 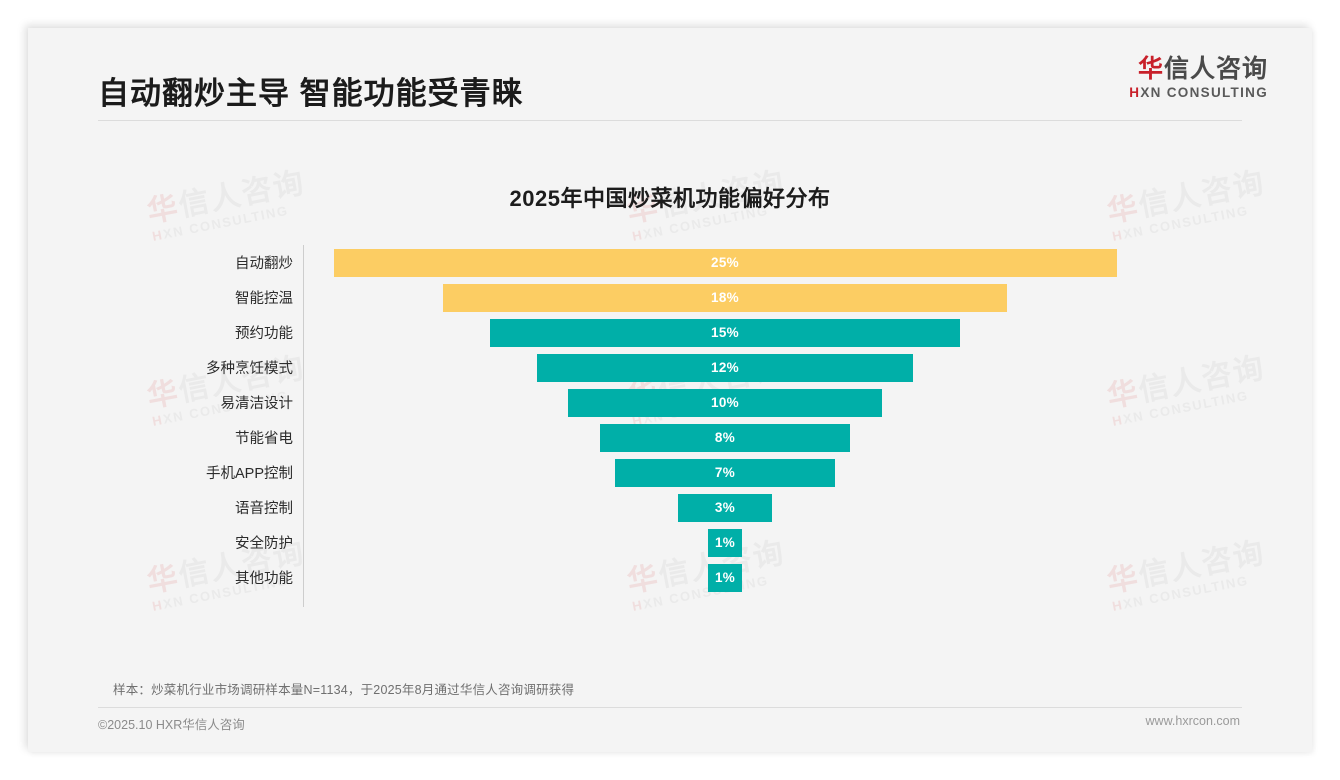 I want to click on chart-category-label: 多种烹饪模式, so click(x=249, y=369).